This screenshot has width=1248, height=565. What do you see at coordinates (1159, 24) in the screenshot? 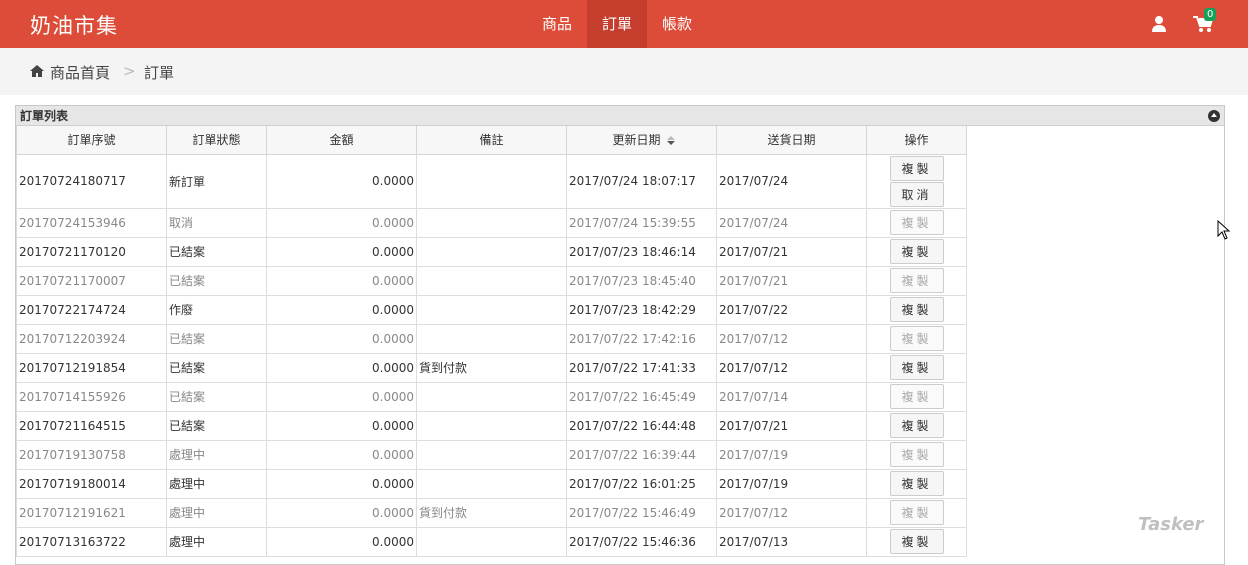
I see `user-icon` at bounding box center [1159, 24].